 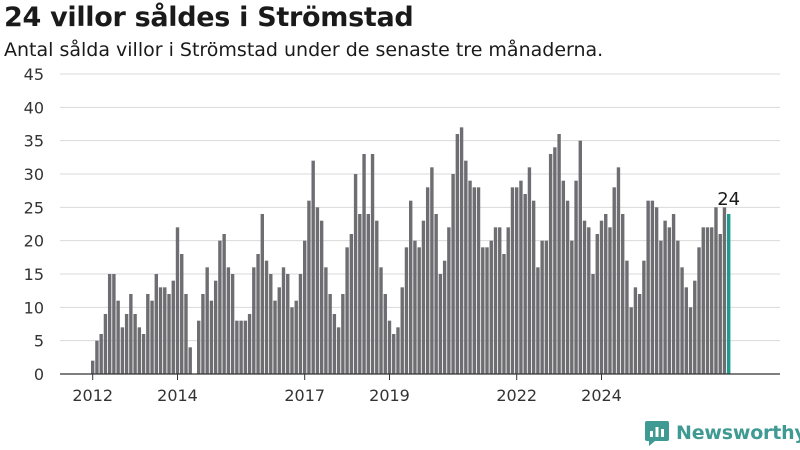 I want to click on x-tick-label: 2024, so click(x=601, y=395).